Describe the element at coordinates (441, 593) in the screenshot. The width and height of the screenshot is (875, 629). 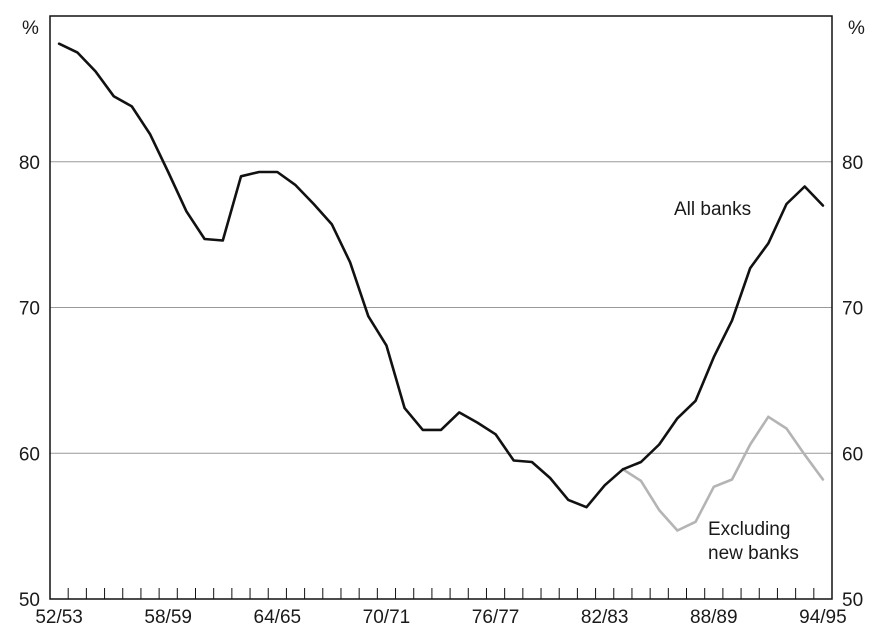
I see `x-axis-ticks` at that location.